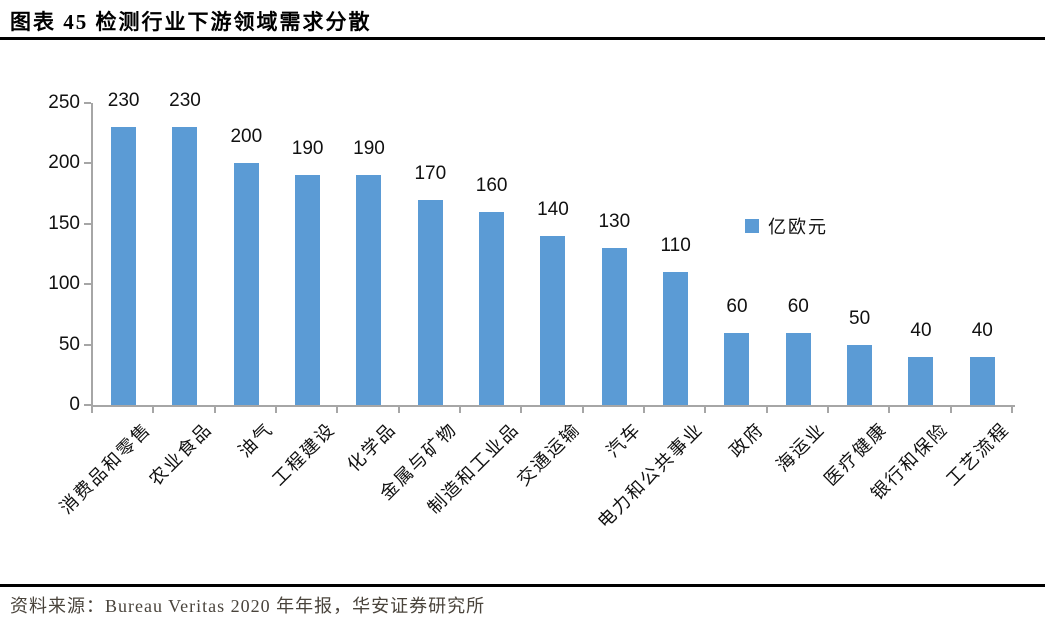 The width and height of the screenshot is (1045, 623). Describe the element at coordinates (746, 440) in the screenshot. I see `category-label: 政府` at that location.